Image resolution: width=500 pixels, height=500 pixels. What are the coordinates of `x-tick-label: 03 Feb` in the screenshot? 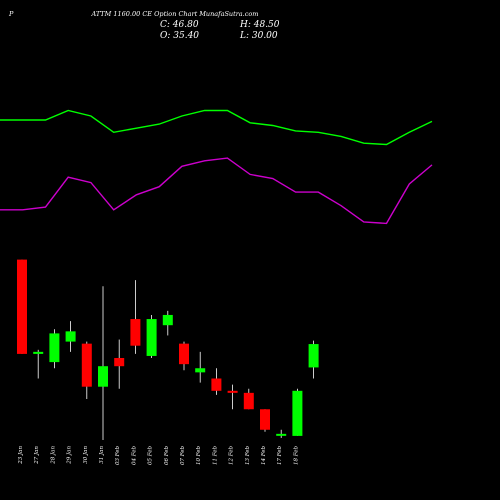 It's located at (118, 456).